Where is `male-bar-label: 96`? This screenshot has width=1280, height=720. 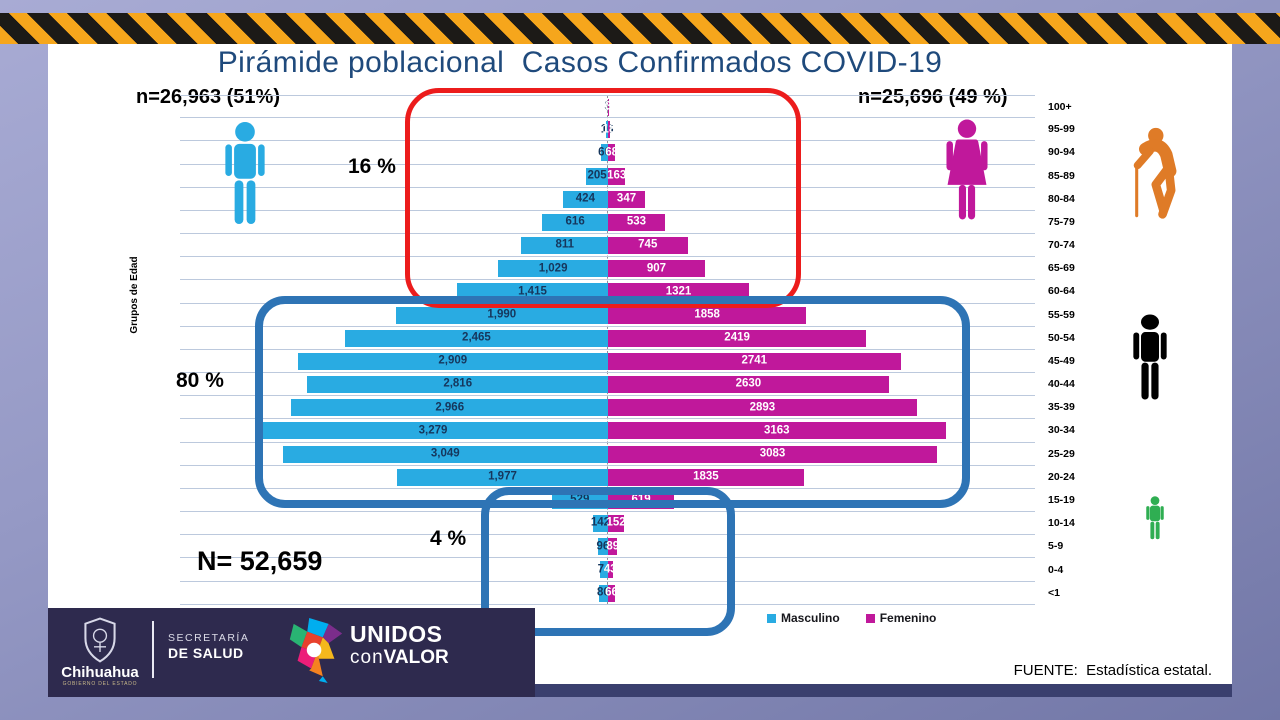
male-bar-label: 96 is located at coordinates (603, 545).